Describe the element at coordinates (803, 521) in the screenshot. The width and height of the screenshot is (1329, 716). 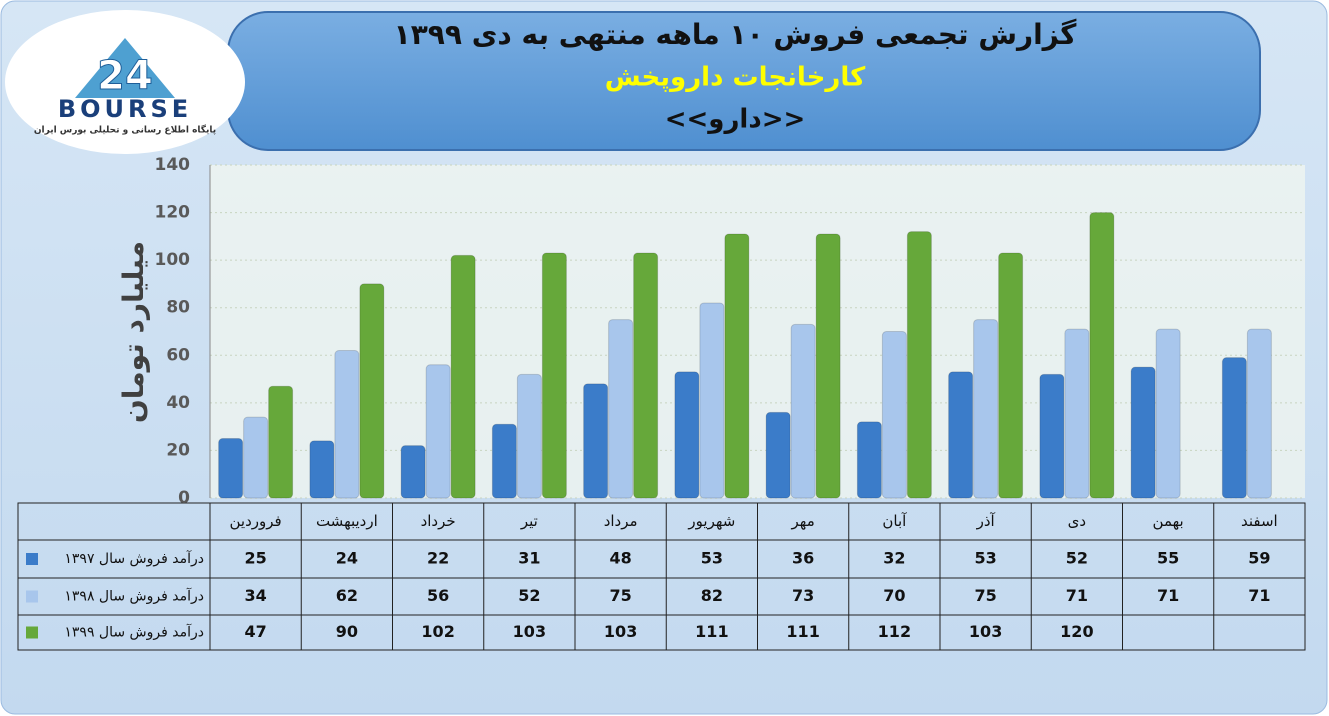
I see `x-tick-label: مهر` at that location.